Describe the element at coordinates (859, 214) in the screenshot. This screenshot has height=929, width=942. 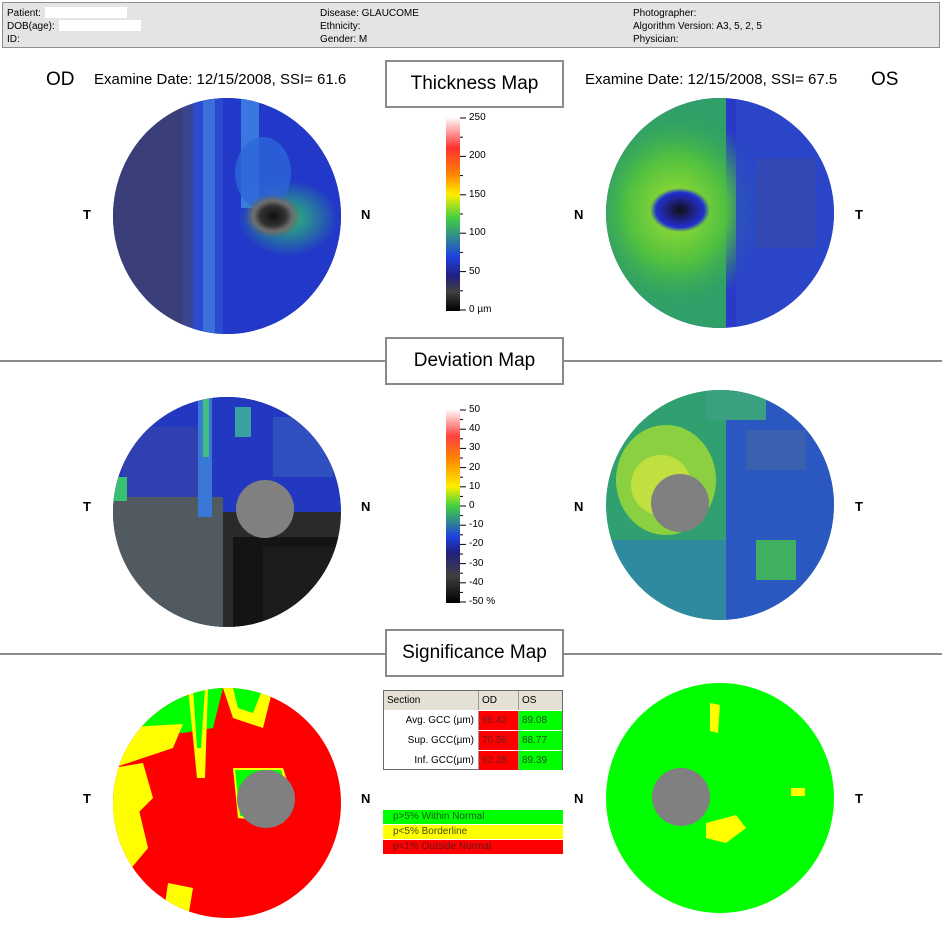
I see `os-thickness-temporal-label: T` at that location.